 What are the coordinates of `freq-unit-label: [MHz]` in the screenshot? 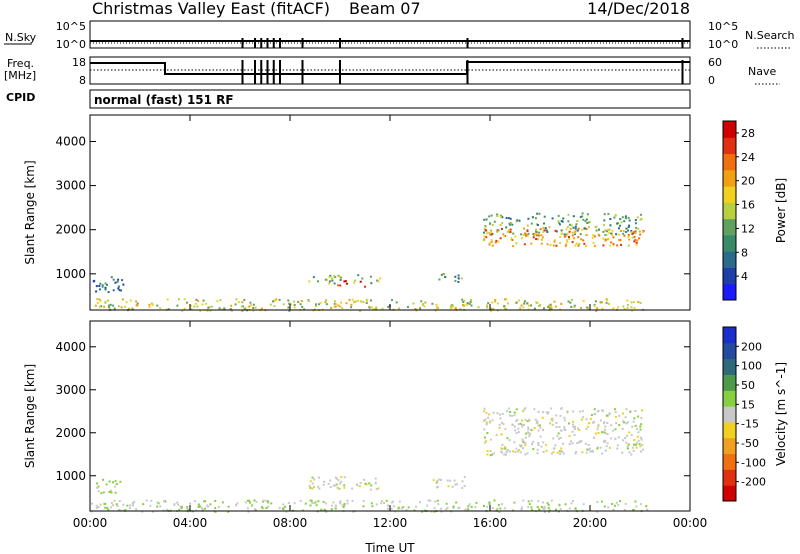 It's located at (20, 75).